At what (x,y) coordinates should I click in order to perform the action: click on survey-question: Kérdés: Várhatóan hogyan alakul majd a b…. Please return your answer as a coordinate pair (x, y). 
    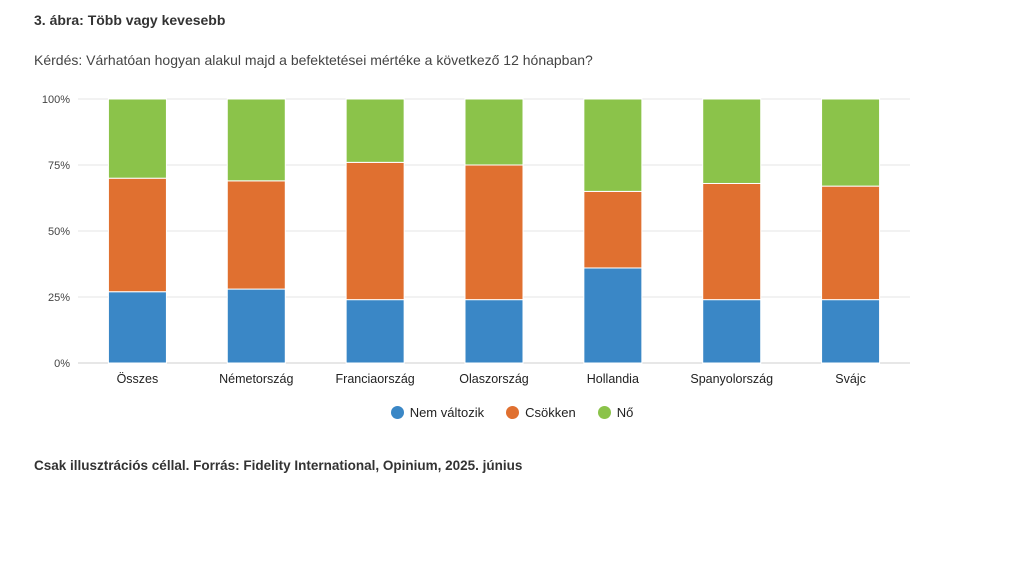
    Looking at the image, I should click on (313, 60).